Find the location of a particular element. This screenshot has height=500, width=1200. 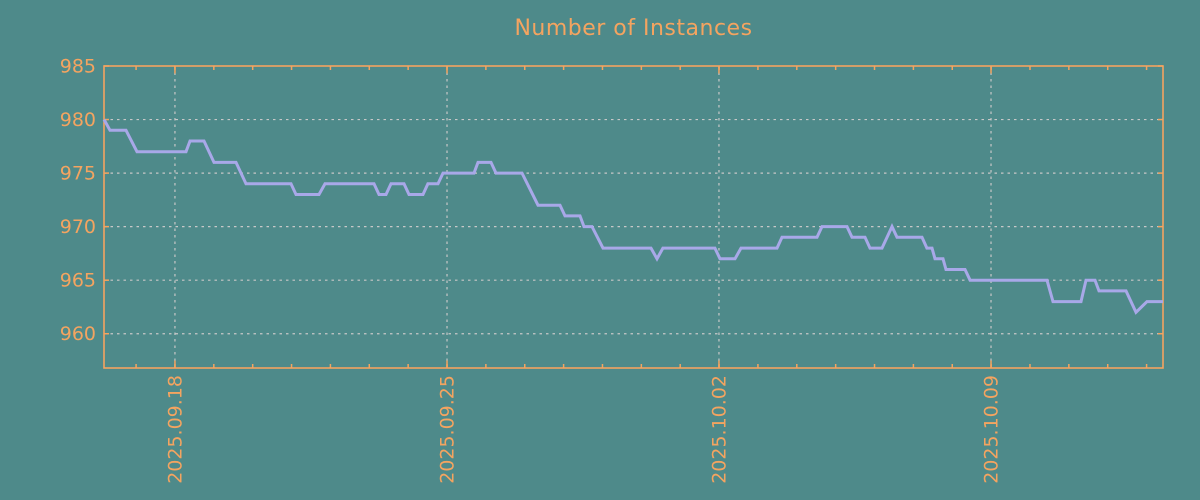

y-tick-label: 985 is located at coordinates (78, 67).